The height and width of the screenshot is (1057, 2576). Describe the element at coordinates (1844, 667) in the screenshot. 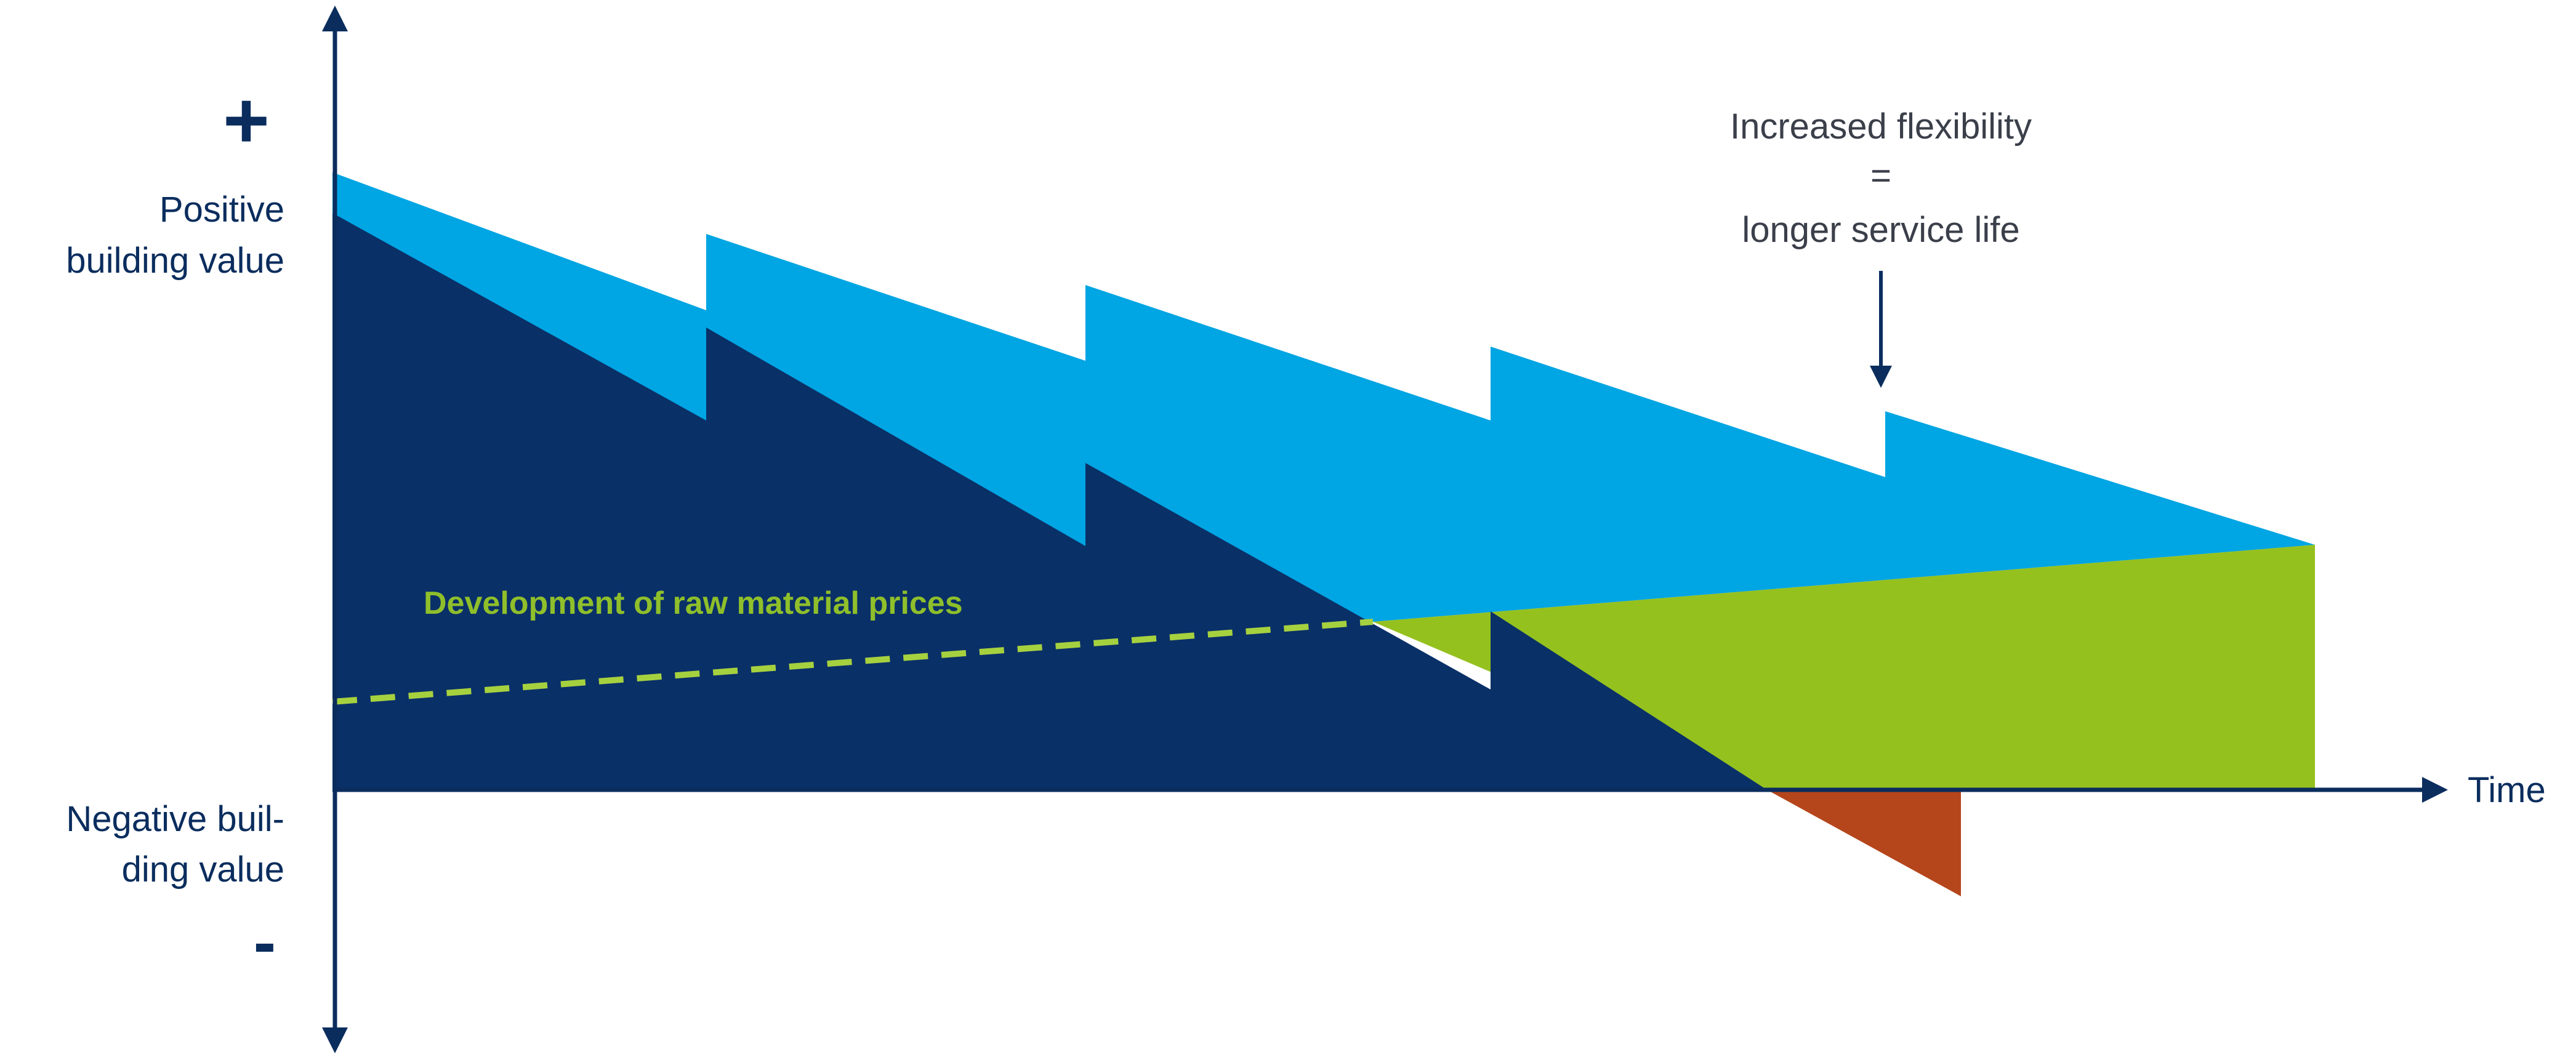

I see `raw-material-value-area` at that location.